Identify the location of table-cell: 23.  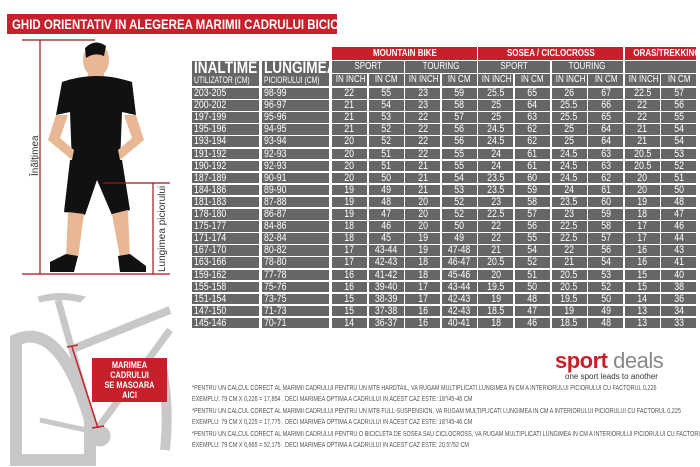
(423, 93).